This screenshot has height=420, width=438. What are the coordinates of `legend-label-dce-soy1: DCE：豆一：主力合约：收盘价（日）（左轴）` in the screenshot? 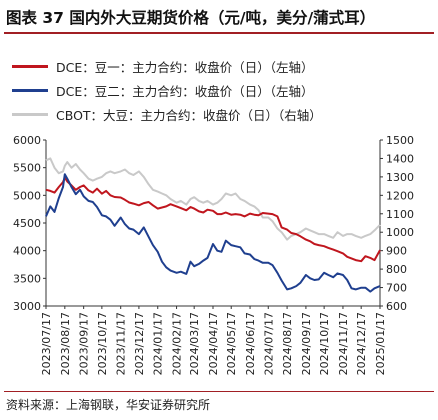 It's located at (185, 67).